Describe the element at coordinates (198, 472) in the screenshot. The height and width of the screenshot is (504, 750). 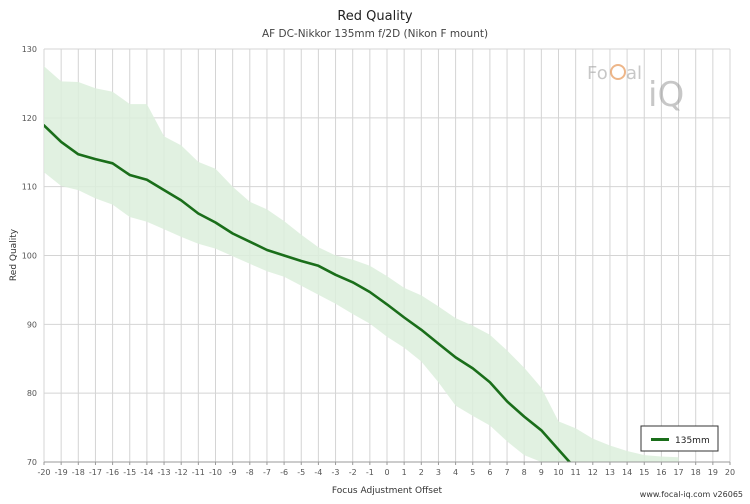
I see `x-tick-label: -11` at that location.